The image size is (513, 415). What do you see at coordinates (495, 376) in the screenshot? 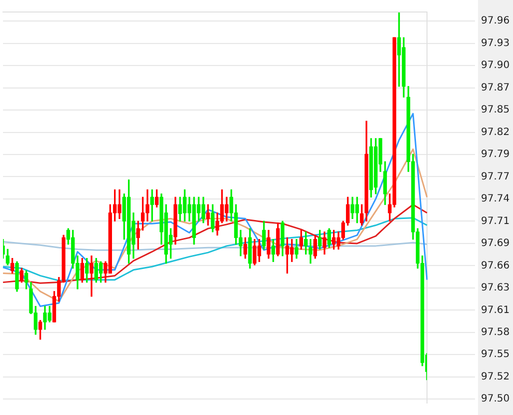
I see `y-tick-label: 97.52` at bounding box center [495, 376].